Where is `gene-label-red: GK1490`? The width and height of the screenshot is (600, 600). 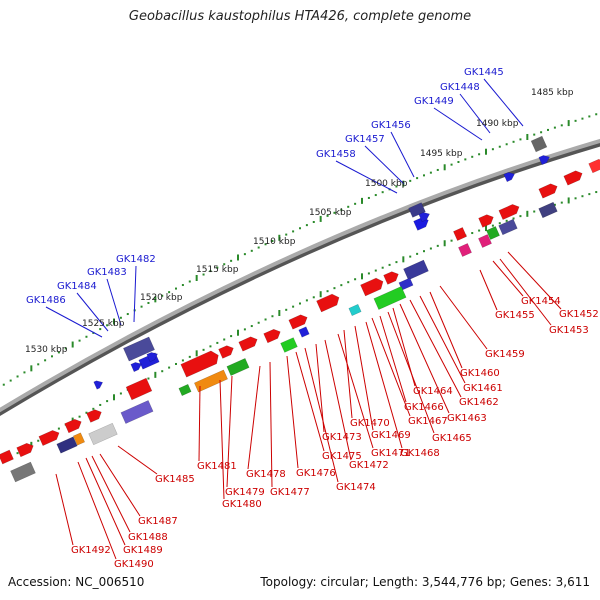
gene-label-red: GK1490 is located at coordinates (134, 564).